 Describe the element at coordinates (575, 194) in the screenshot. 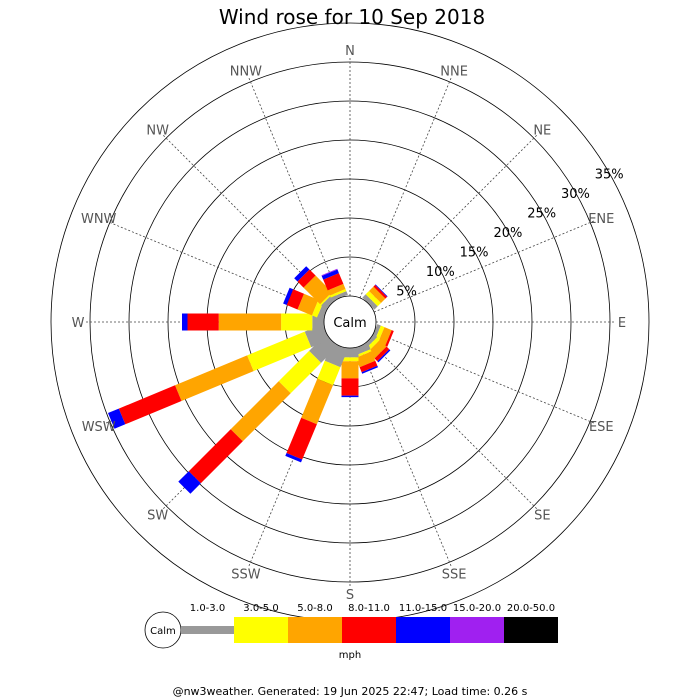

I see `ring-label-30%: 30%` at that location.